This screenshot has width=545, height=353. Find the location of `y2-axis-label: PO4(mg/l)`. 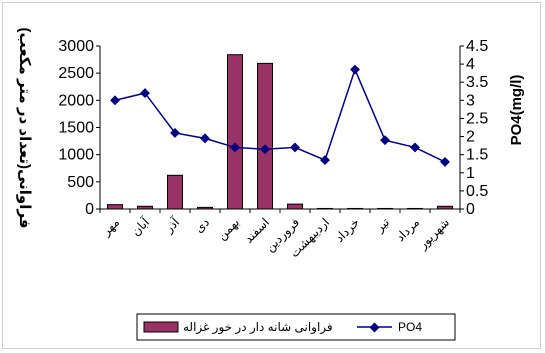

y2-axis-label: PO4(mg/l) is located at coordinates (516, 110).